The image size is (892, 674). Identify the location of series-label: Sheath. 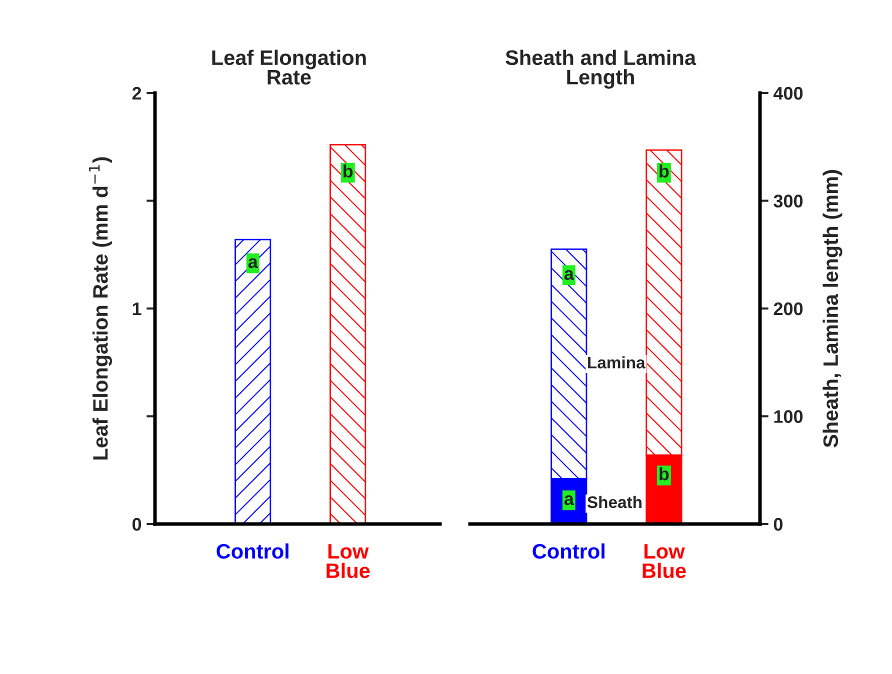
(614, 502).